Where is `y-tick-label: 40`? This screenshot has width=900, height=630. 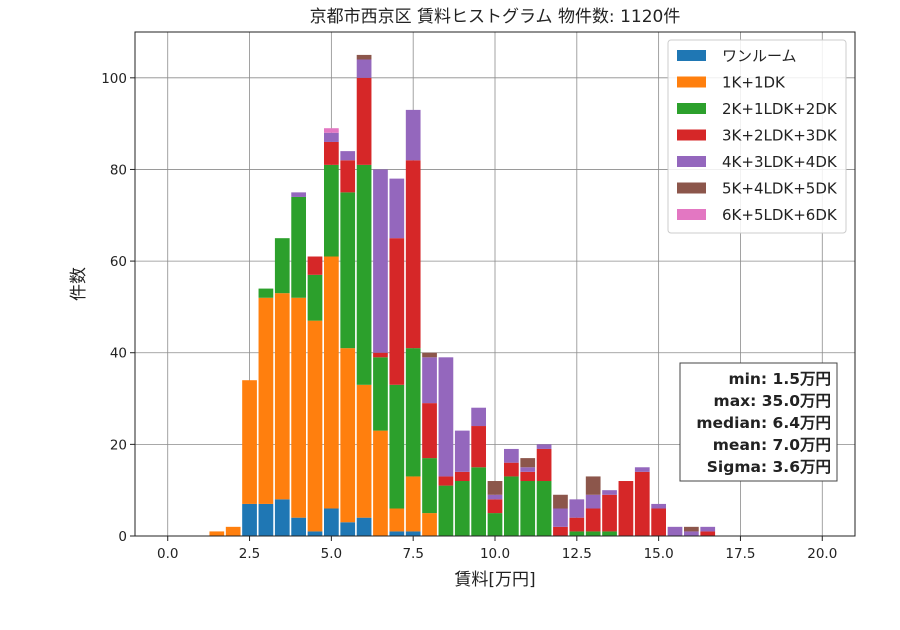
y-tick-label: 40 is located at coordinates (118, 354).